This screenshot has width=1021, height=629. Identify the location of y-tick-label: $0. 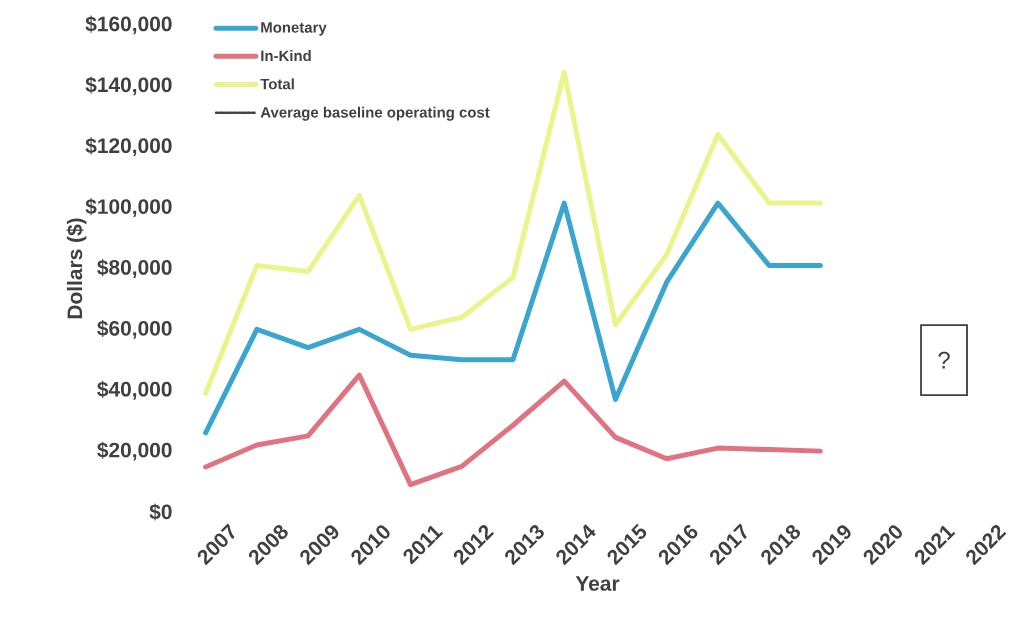
(160, 512).